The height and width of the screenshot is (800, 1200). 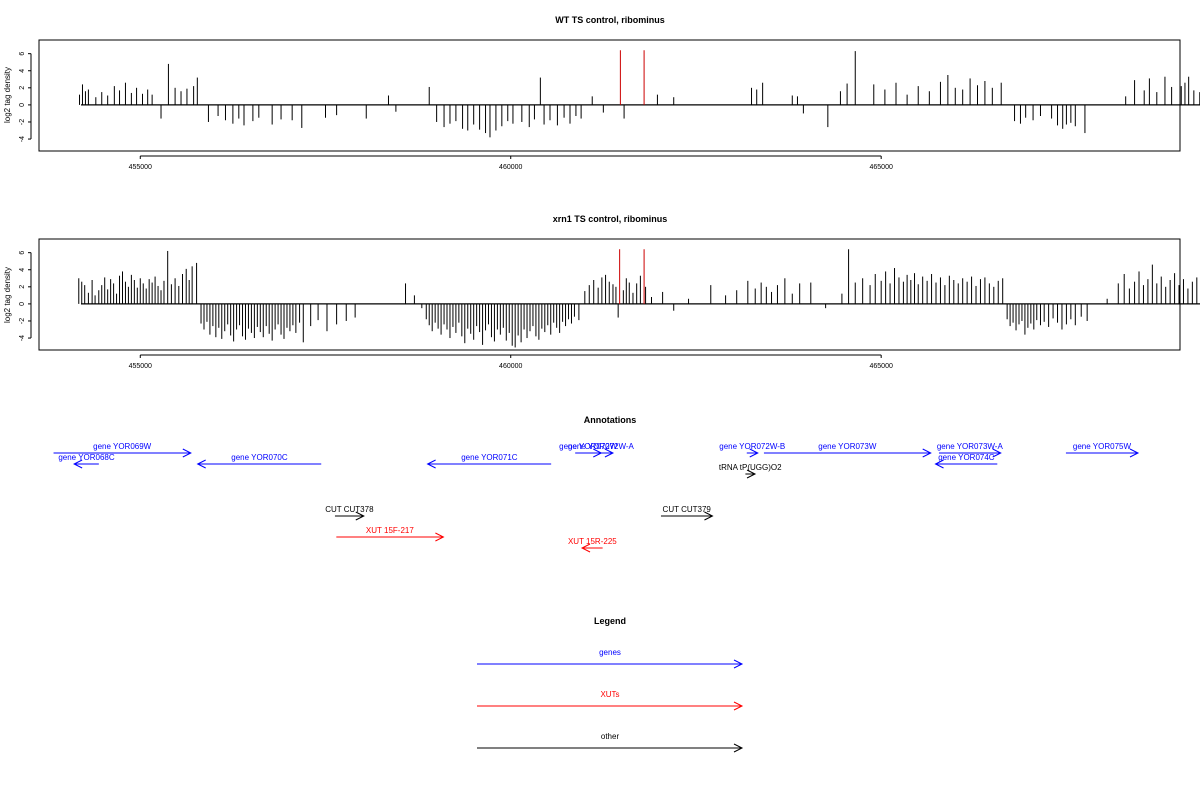 I want to click on chart-title: xrn1 TS control, ribominus, so click(x=610, y=219).